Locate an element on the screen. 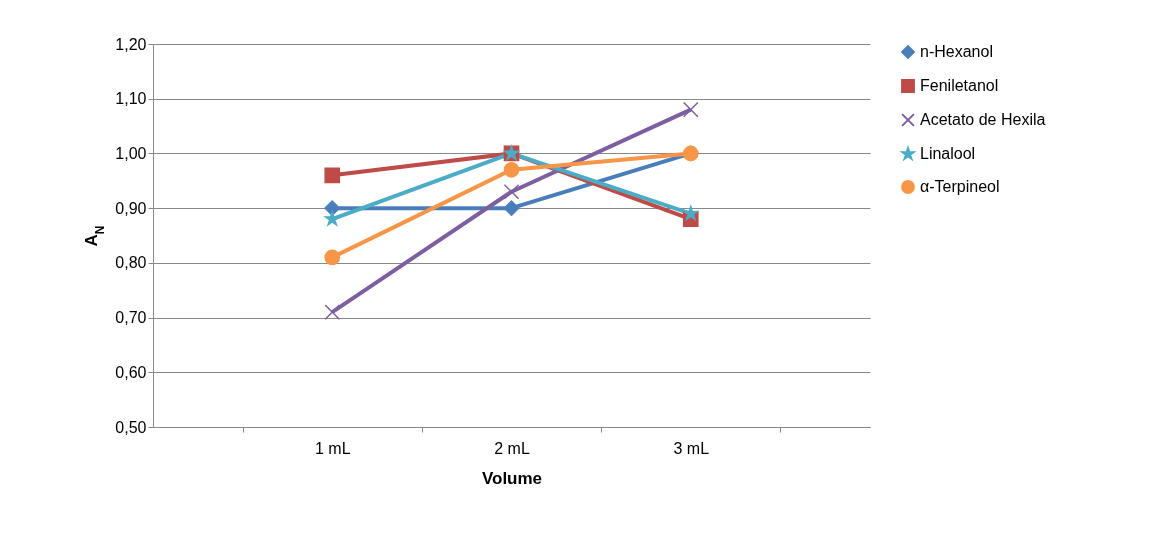 The height and width of the screenshot is (541, 1174). y-tick-label: 0,60 is located at coordinates (131, 372).